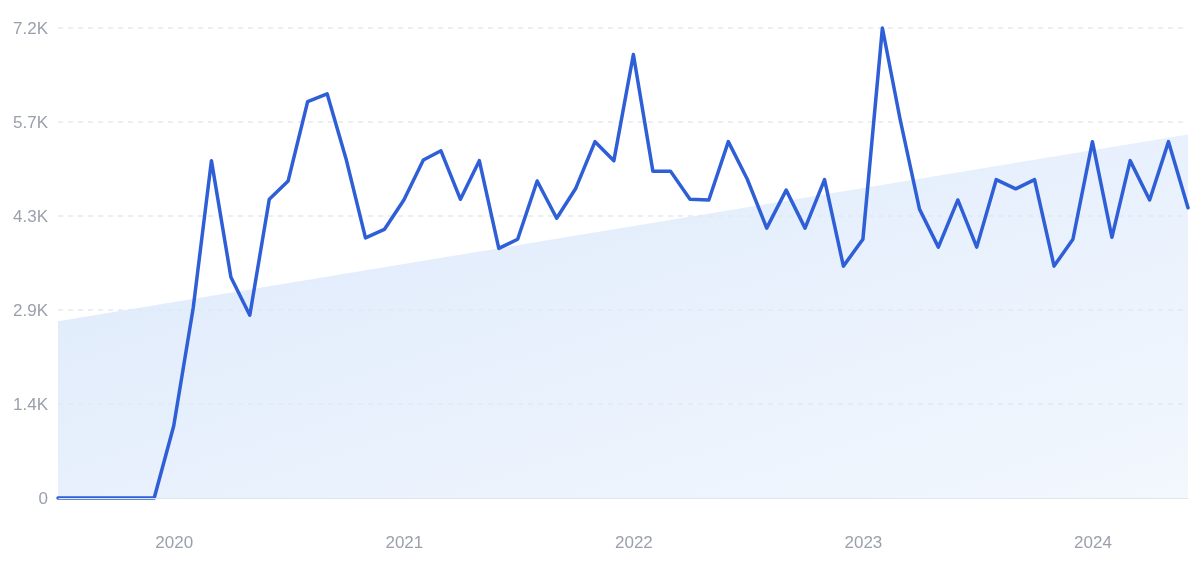 The image size is (1200, 562). I want to click on x-tick-label: 2024, so click(1093, 543).